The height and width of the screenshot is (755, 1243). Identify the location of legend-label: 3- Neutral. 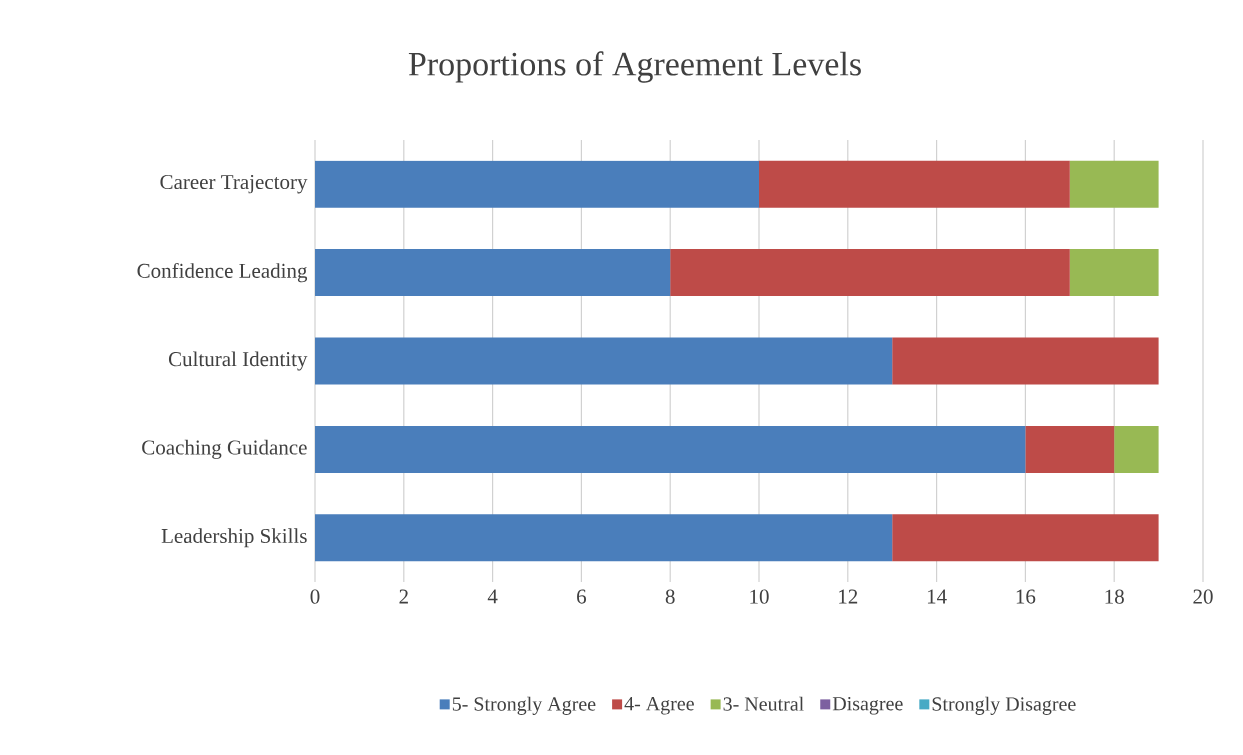
(763, 703).